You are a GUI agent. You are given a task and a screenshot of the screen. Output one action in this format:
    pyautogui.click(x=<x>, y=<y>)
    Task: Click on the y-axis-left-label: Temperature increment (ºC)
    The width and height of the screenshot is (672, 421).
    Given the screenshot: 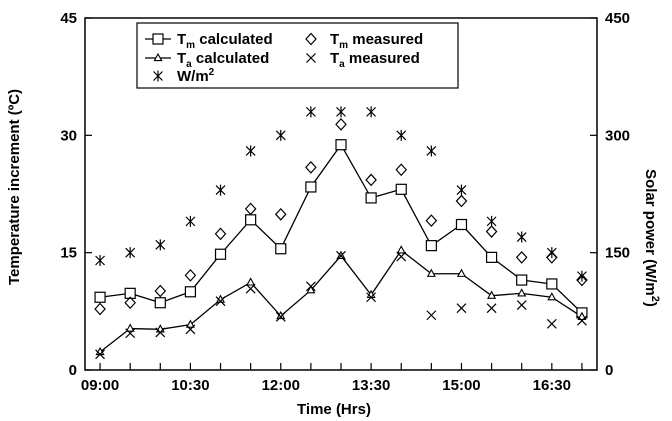 What is the action you would take?
    pyautogui.click(x=14, y=187)
    